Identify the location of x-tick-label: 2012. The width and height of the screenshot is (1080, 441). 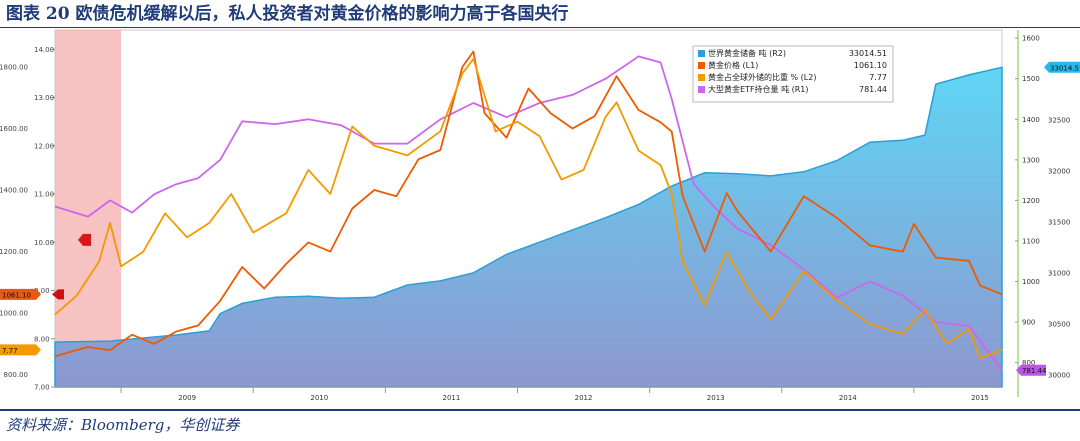
(584, 398).